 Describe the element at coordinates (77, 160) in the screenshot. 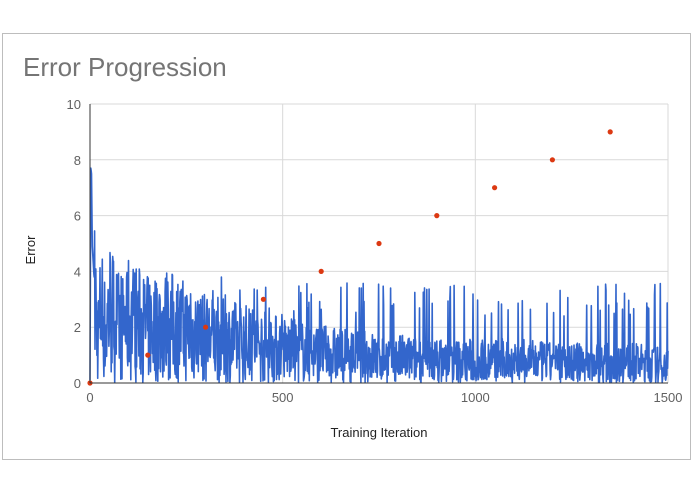

I see `y-tick-label: 8` at that location.